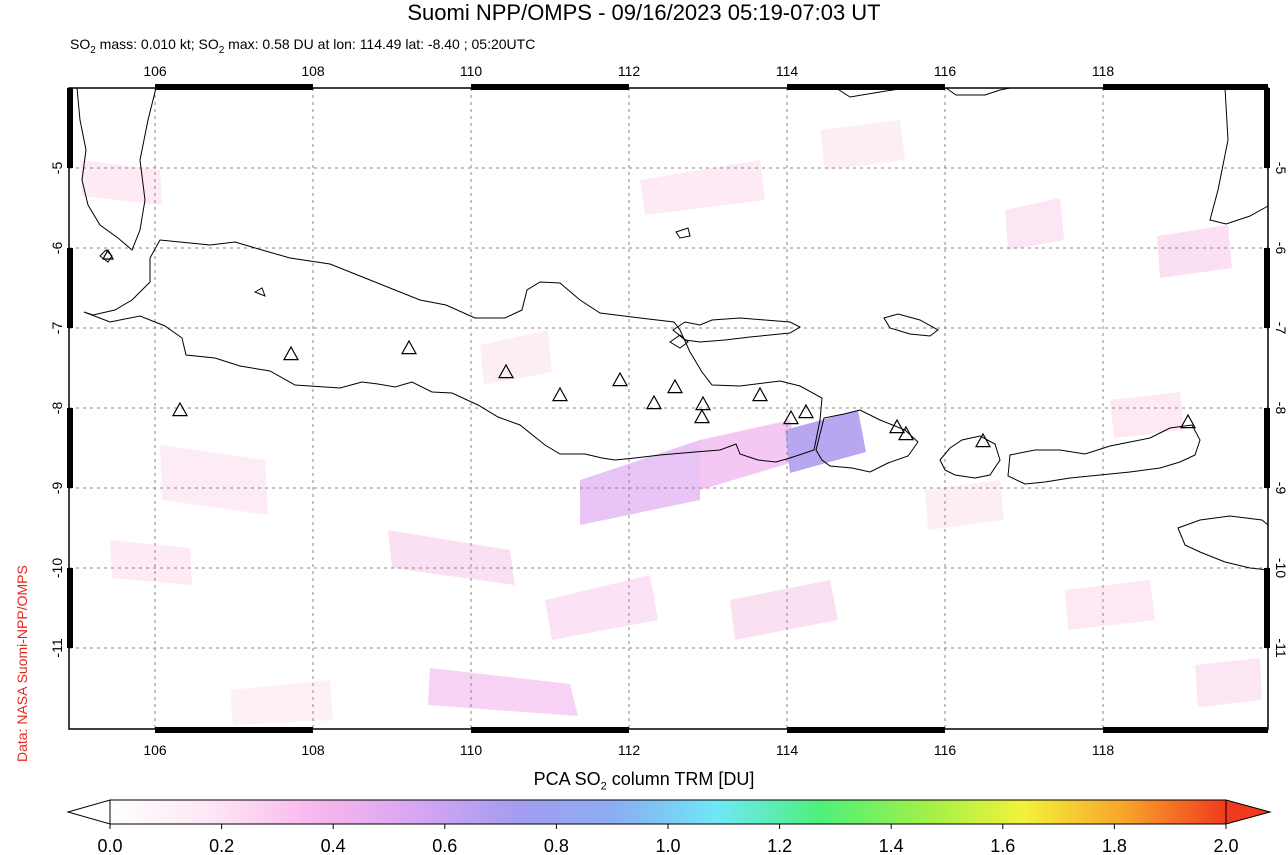 The width and height of the screenshot is (1288, 855). What do you see at coordinates (313, 750) in the screenshot?
I see `lon-tick-label-bottom: 108` at bounding box center [313, 750].